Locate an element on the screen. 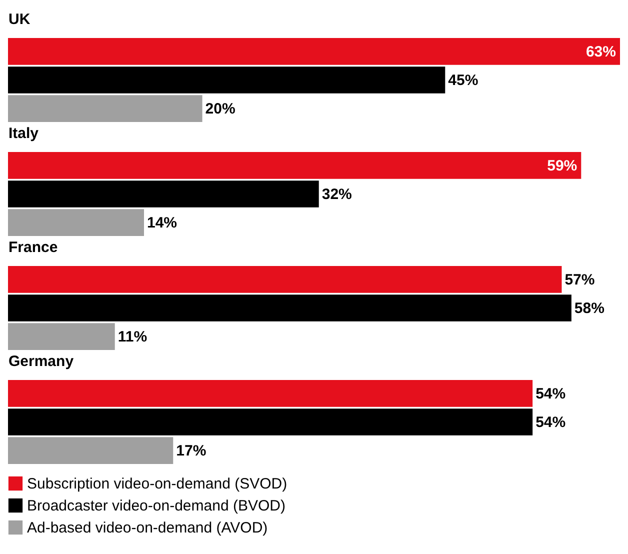 The height and width of the screenshot is (554, 628). data-label: 45% is located at coordinates (463, 80).